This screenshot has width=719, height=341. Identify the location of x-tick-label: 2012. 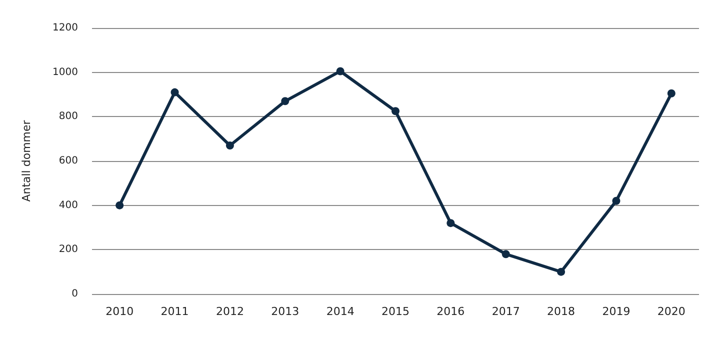
(230, 311).